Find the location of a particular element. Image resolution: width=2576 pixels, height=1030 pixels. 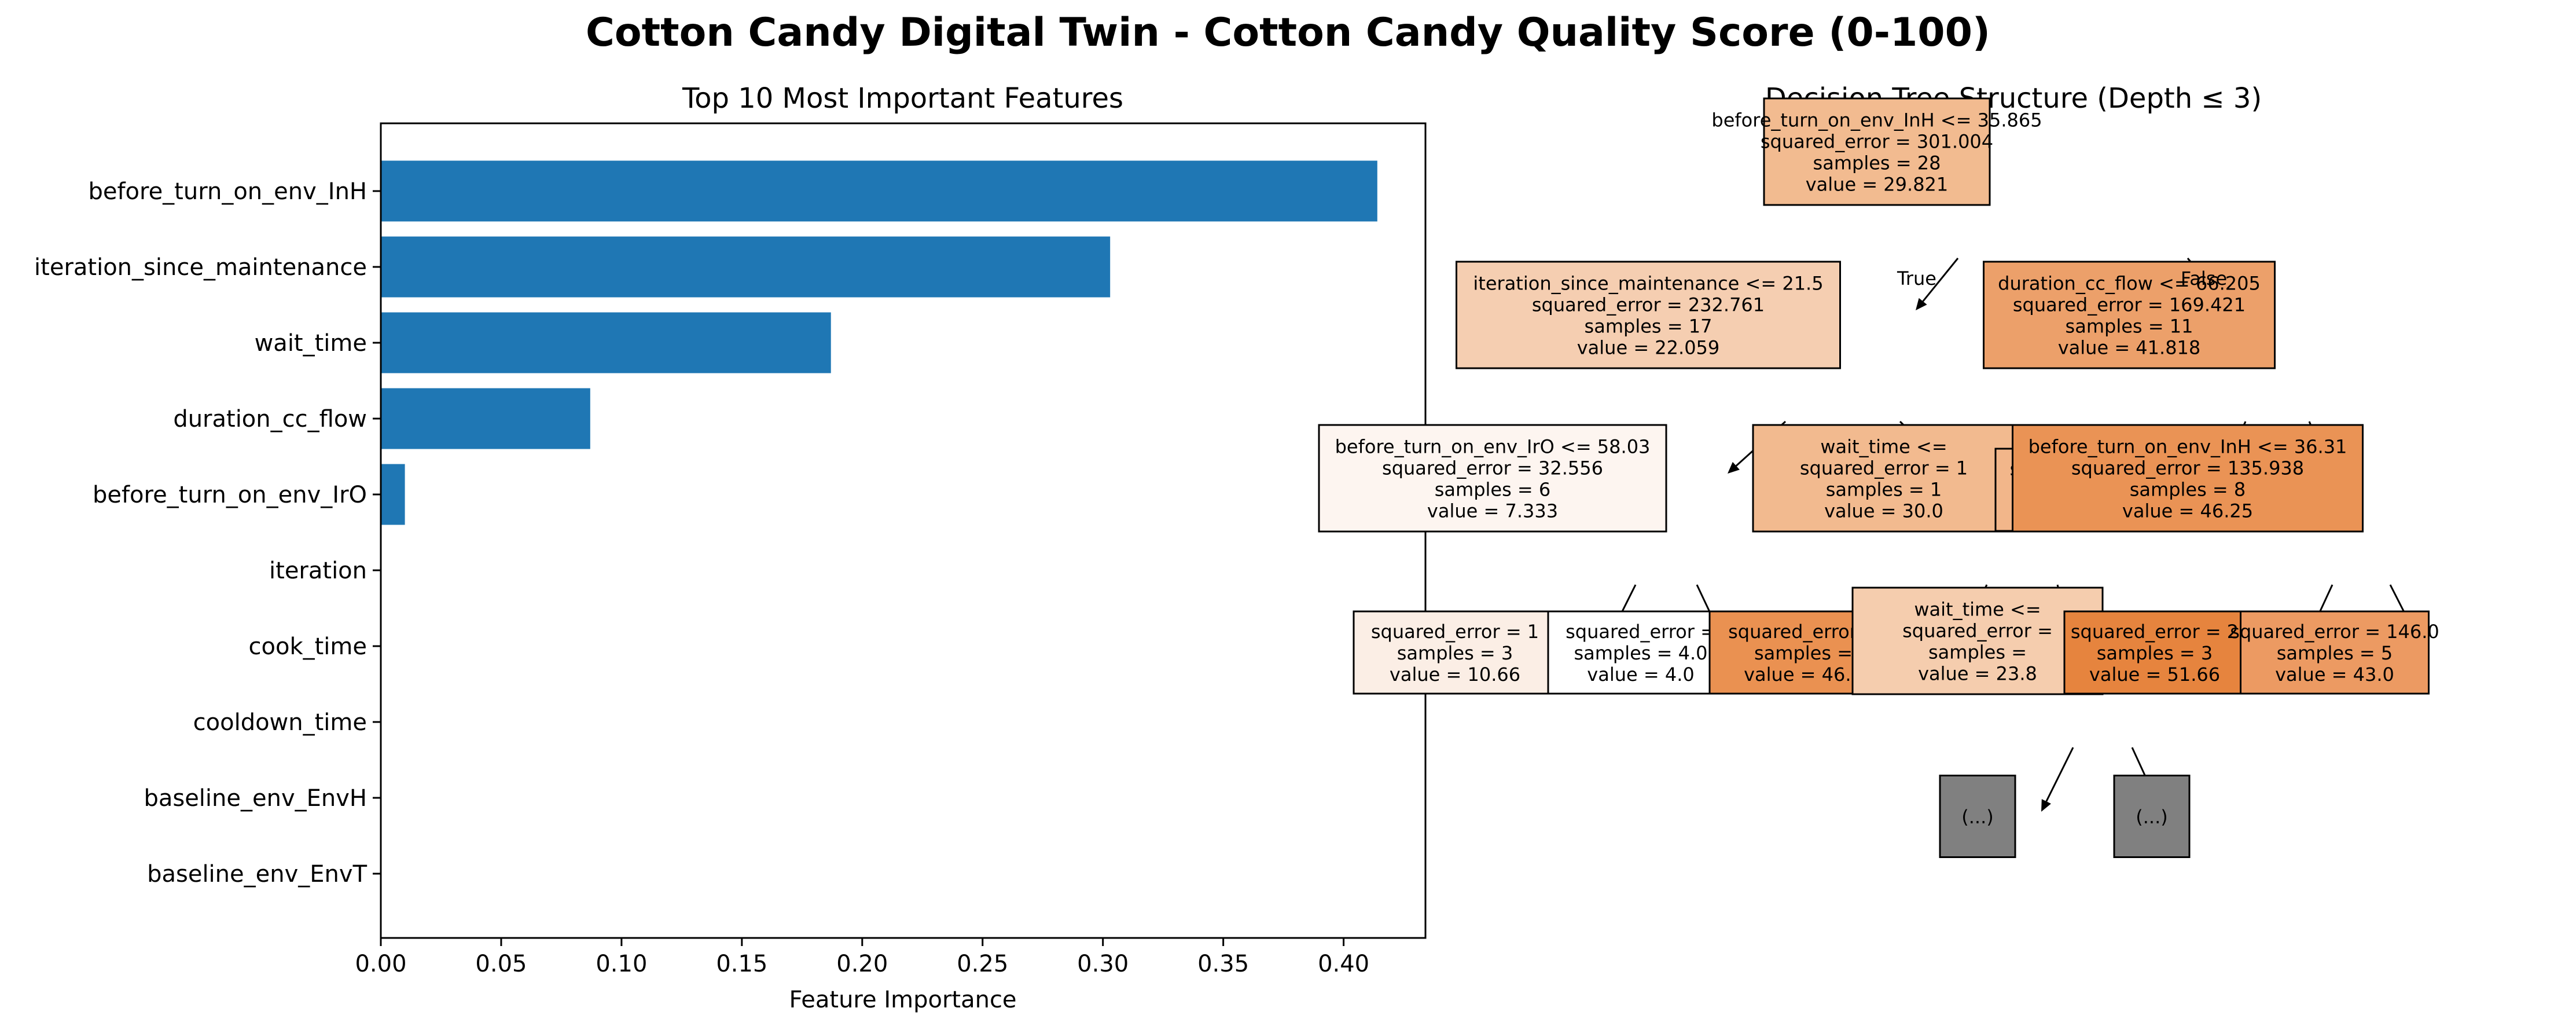

tree-node-text: samples = 1 is located at coordinates (1884, 490).